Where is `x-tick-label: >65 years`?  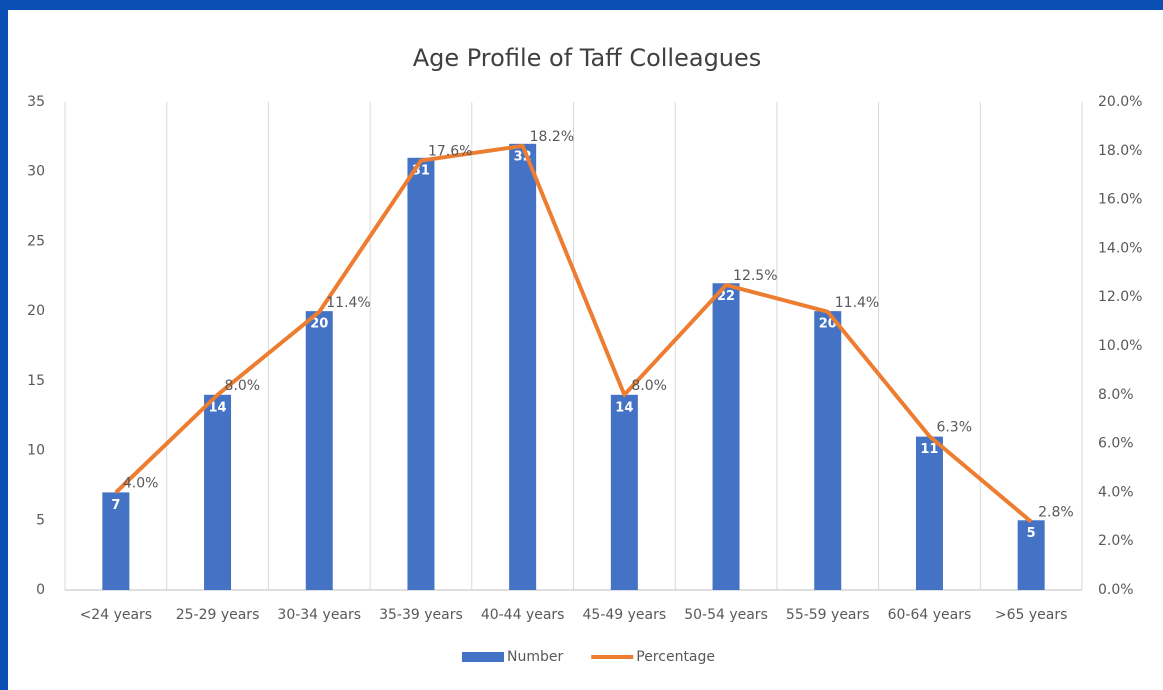
x-tick-label: >65 years is located at coordinates (1031, 615).